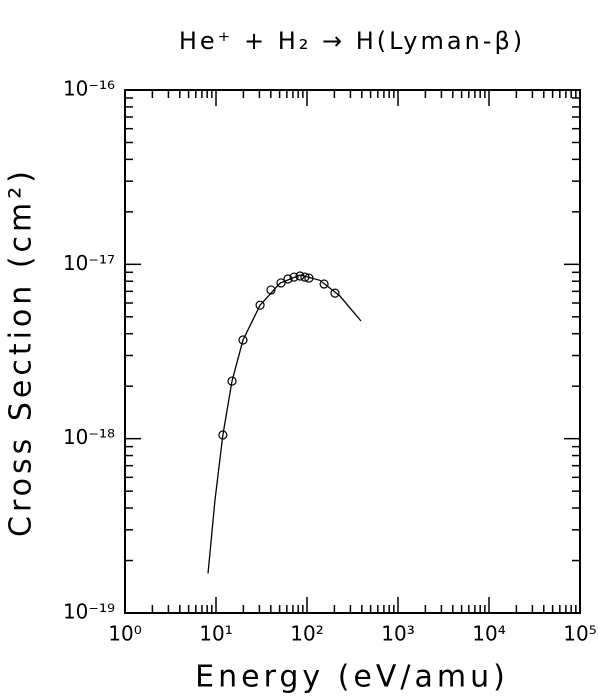 This screenshot has height=696, width=598. What do you see at coordinates (89, 612) in the screenshot?
I see `y-tick-label: 10⁻¹⁹` at bounding box center [89, 612].